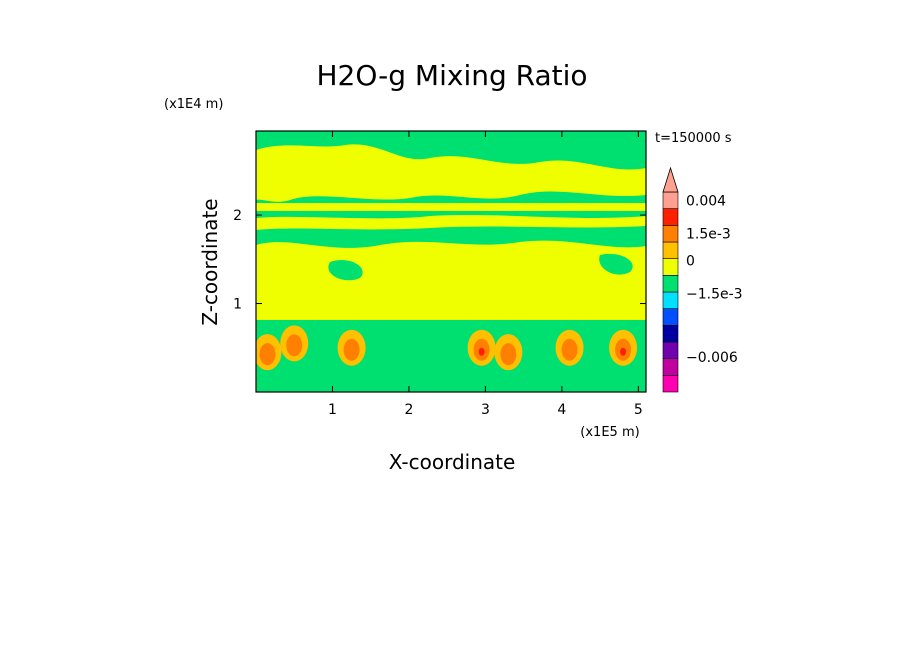 The image size is (904, 654). Describe the element at coordinates (693, 138) in the screenshot. I see `time-label: t=150000 s` at that location.